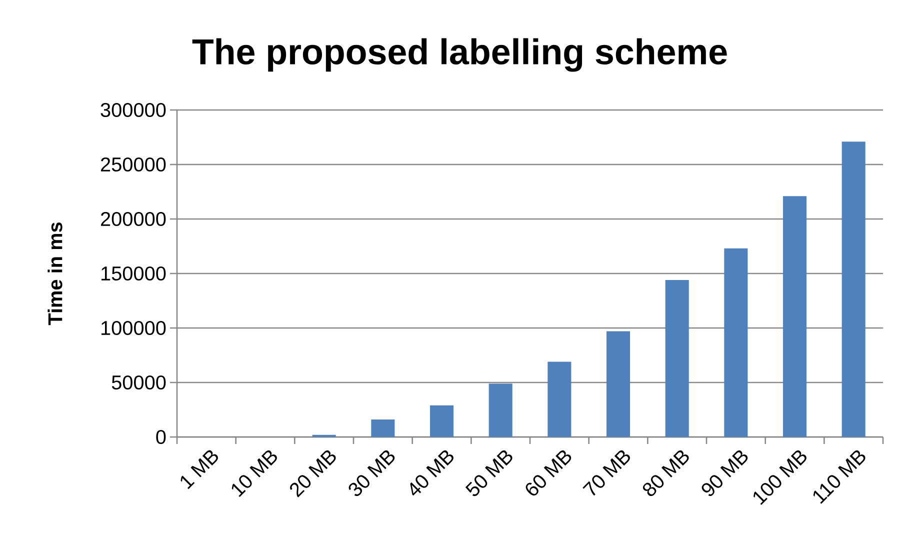  What do you see at coordinates (488, 473) in the screenshot?
I see `x-tick-label: 50 MB` at bounding box center [488, 473].